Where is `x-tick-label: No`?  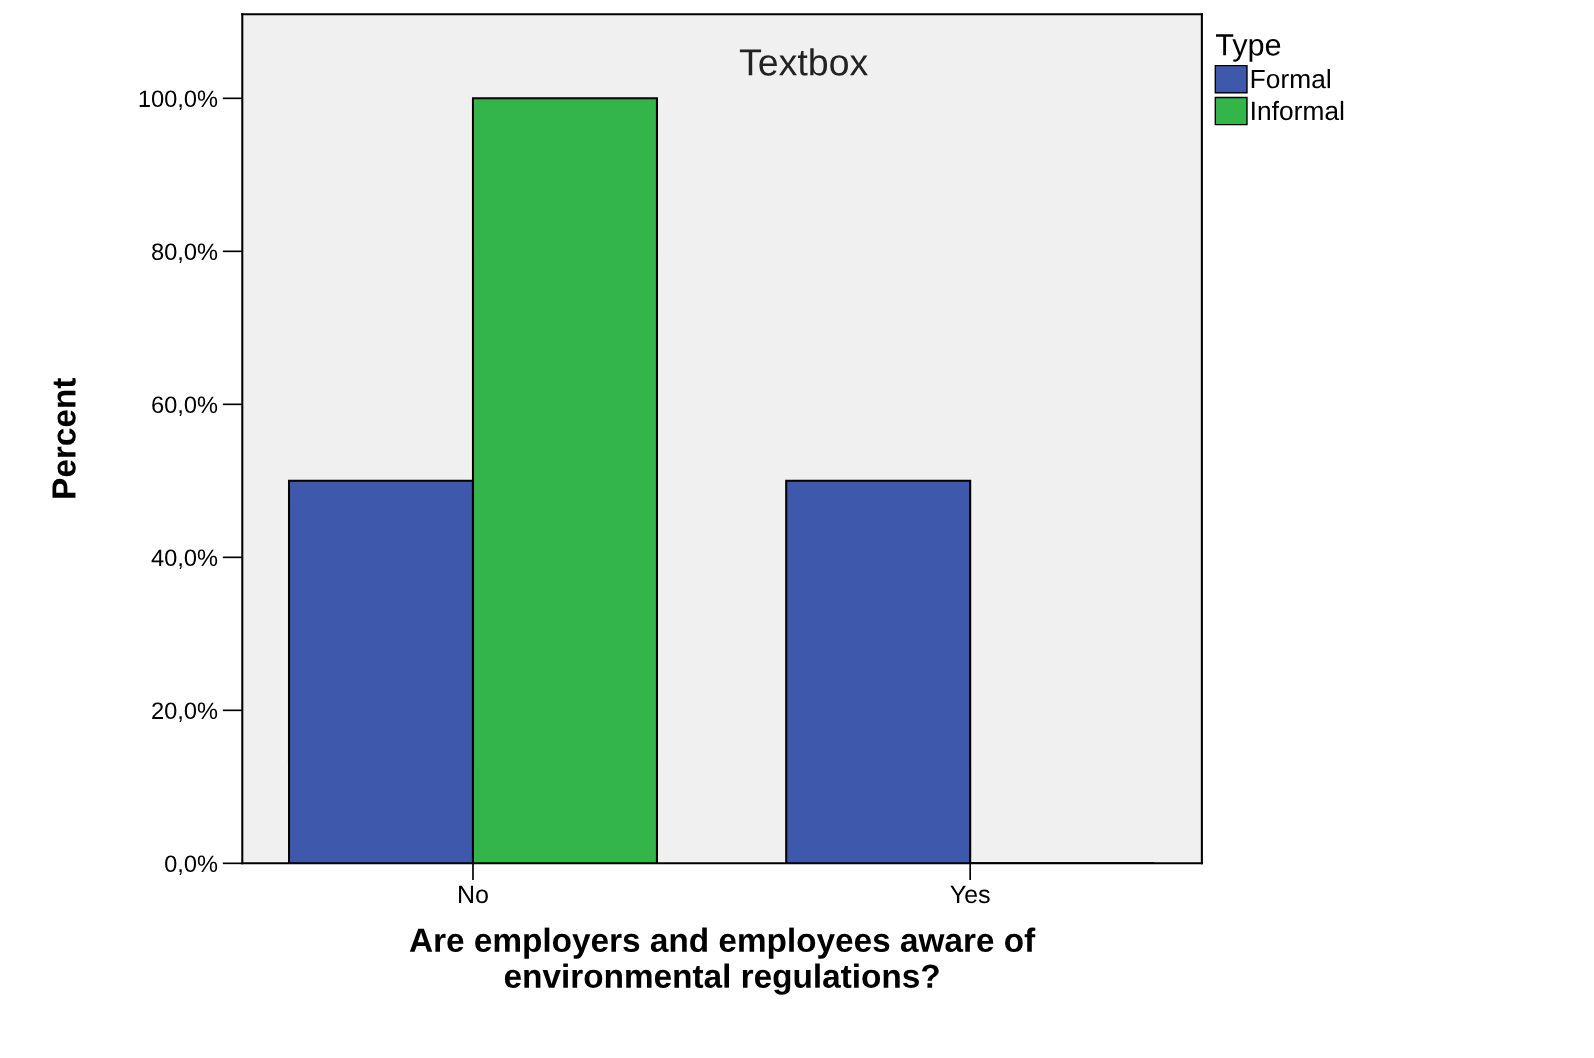
x-tick-label: No is located at coordinates (473, 894).